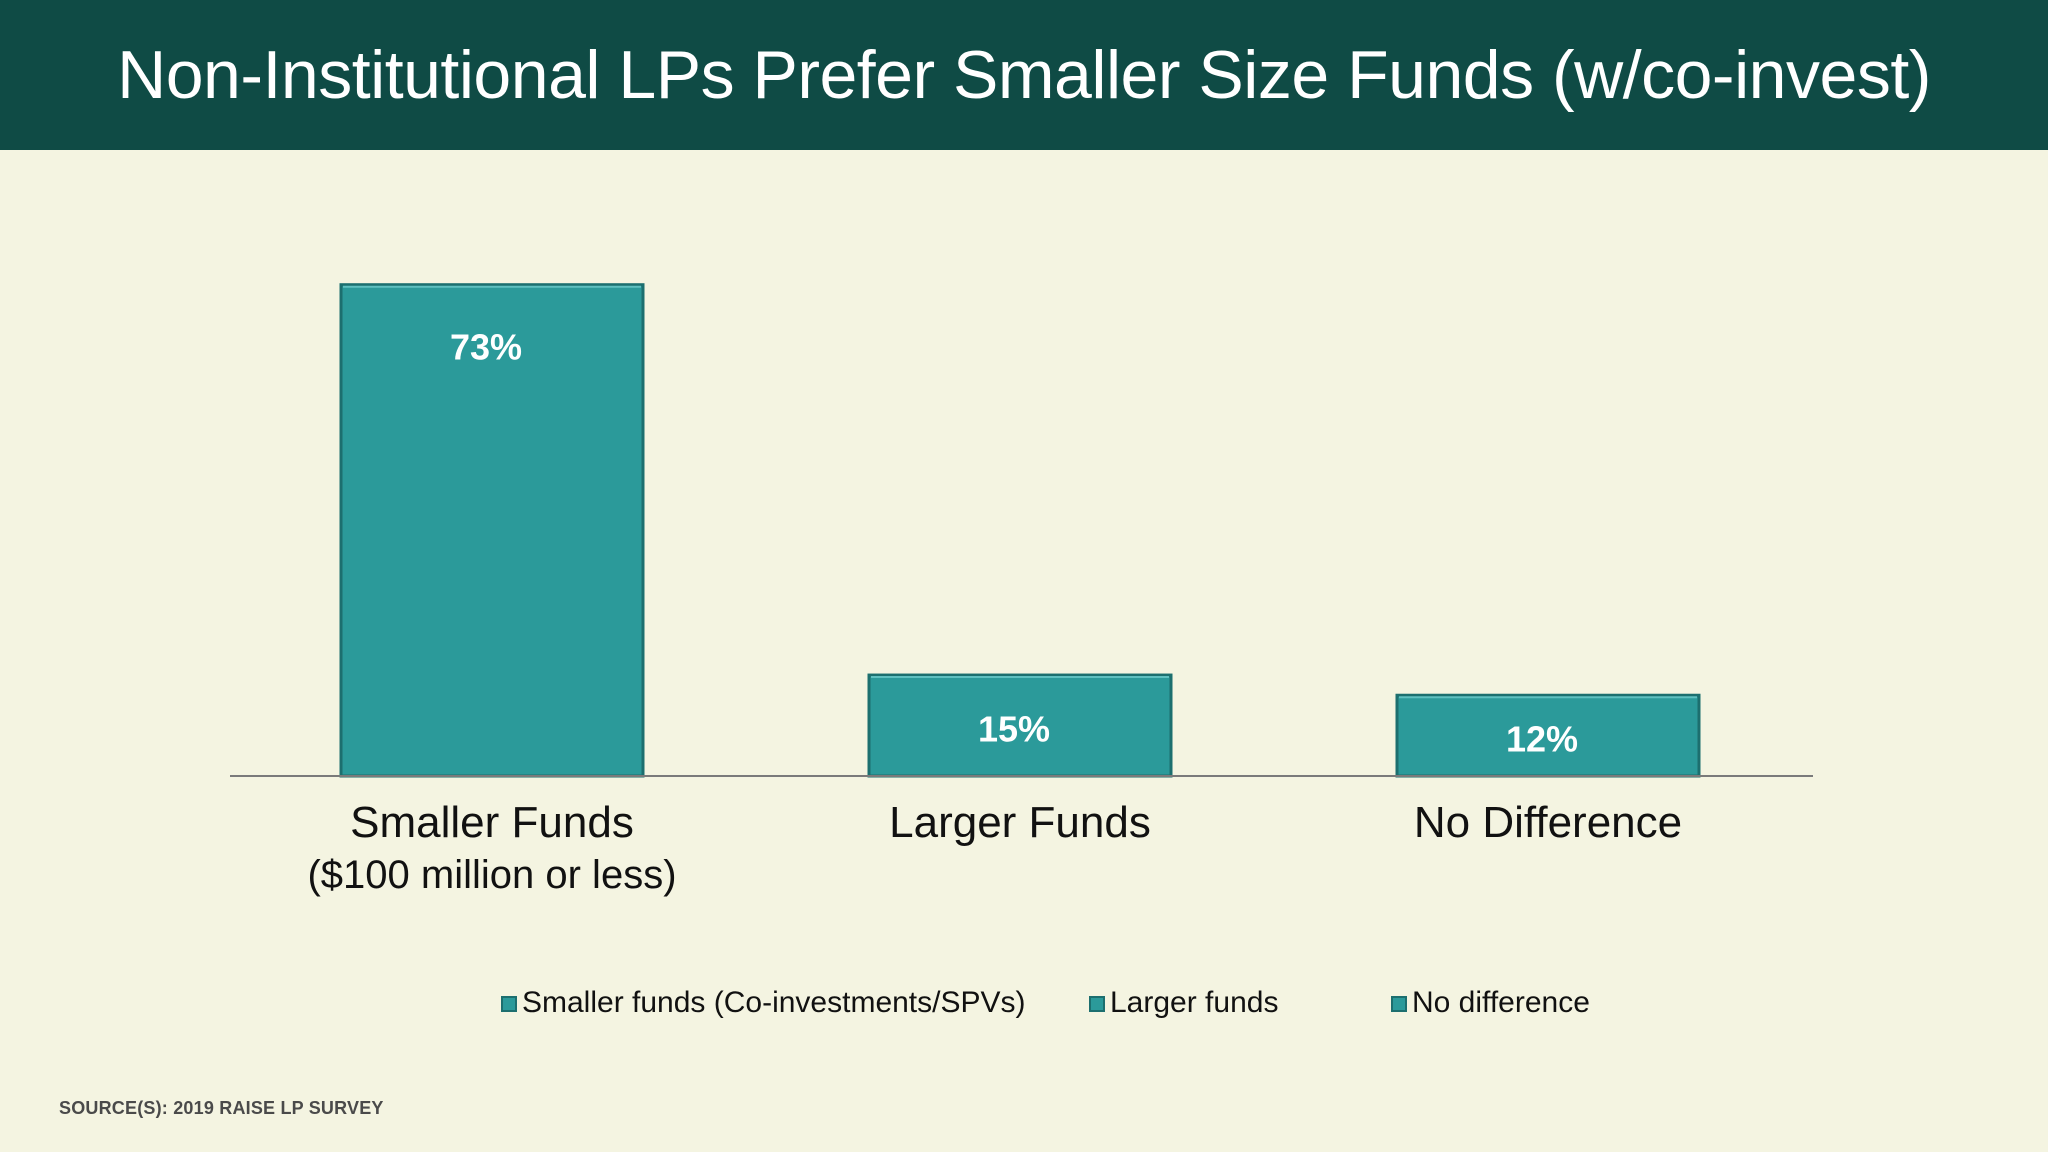 This screenshot has width=2048, height=1152. Describe the element at coordinates (1542, 739) in the screenshot. I see `data-label-3: 12%` at that location.